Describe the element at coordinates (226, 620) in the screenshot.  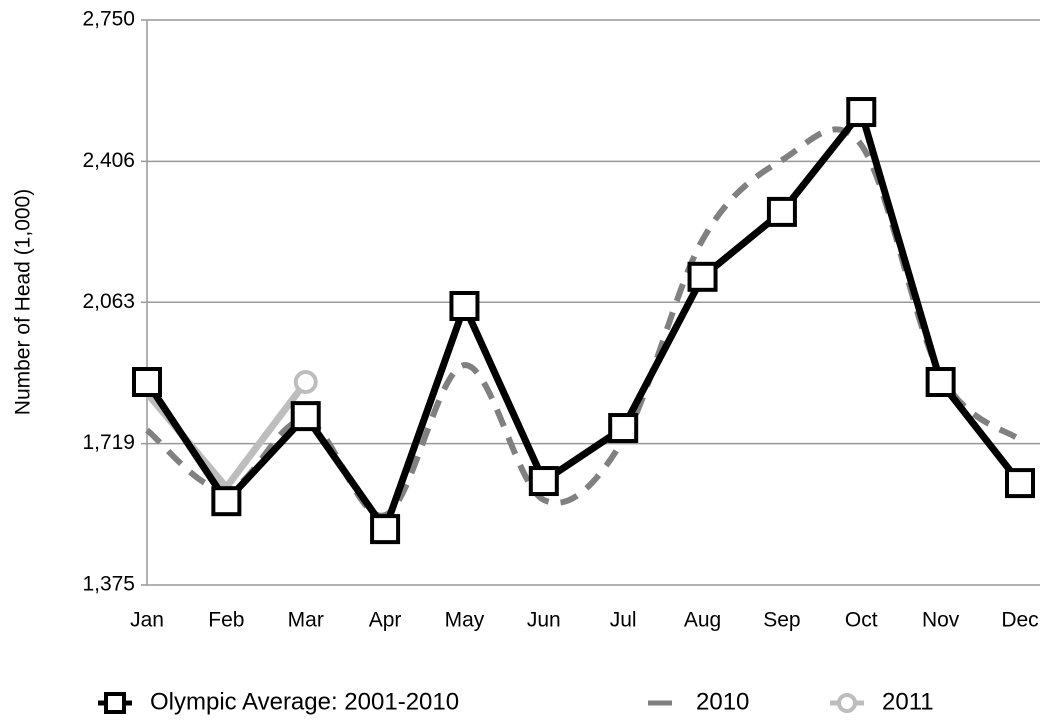
I see `x-tick-label: Feb` at that location.